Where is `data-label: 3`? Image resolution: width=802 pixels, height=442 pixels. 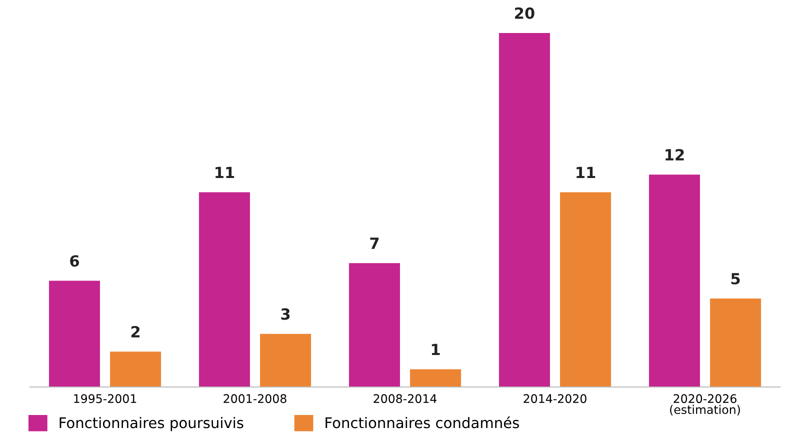 data-label: 3 is located at coordinates (285, 314).